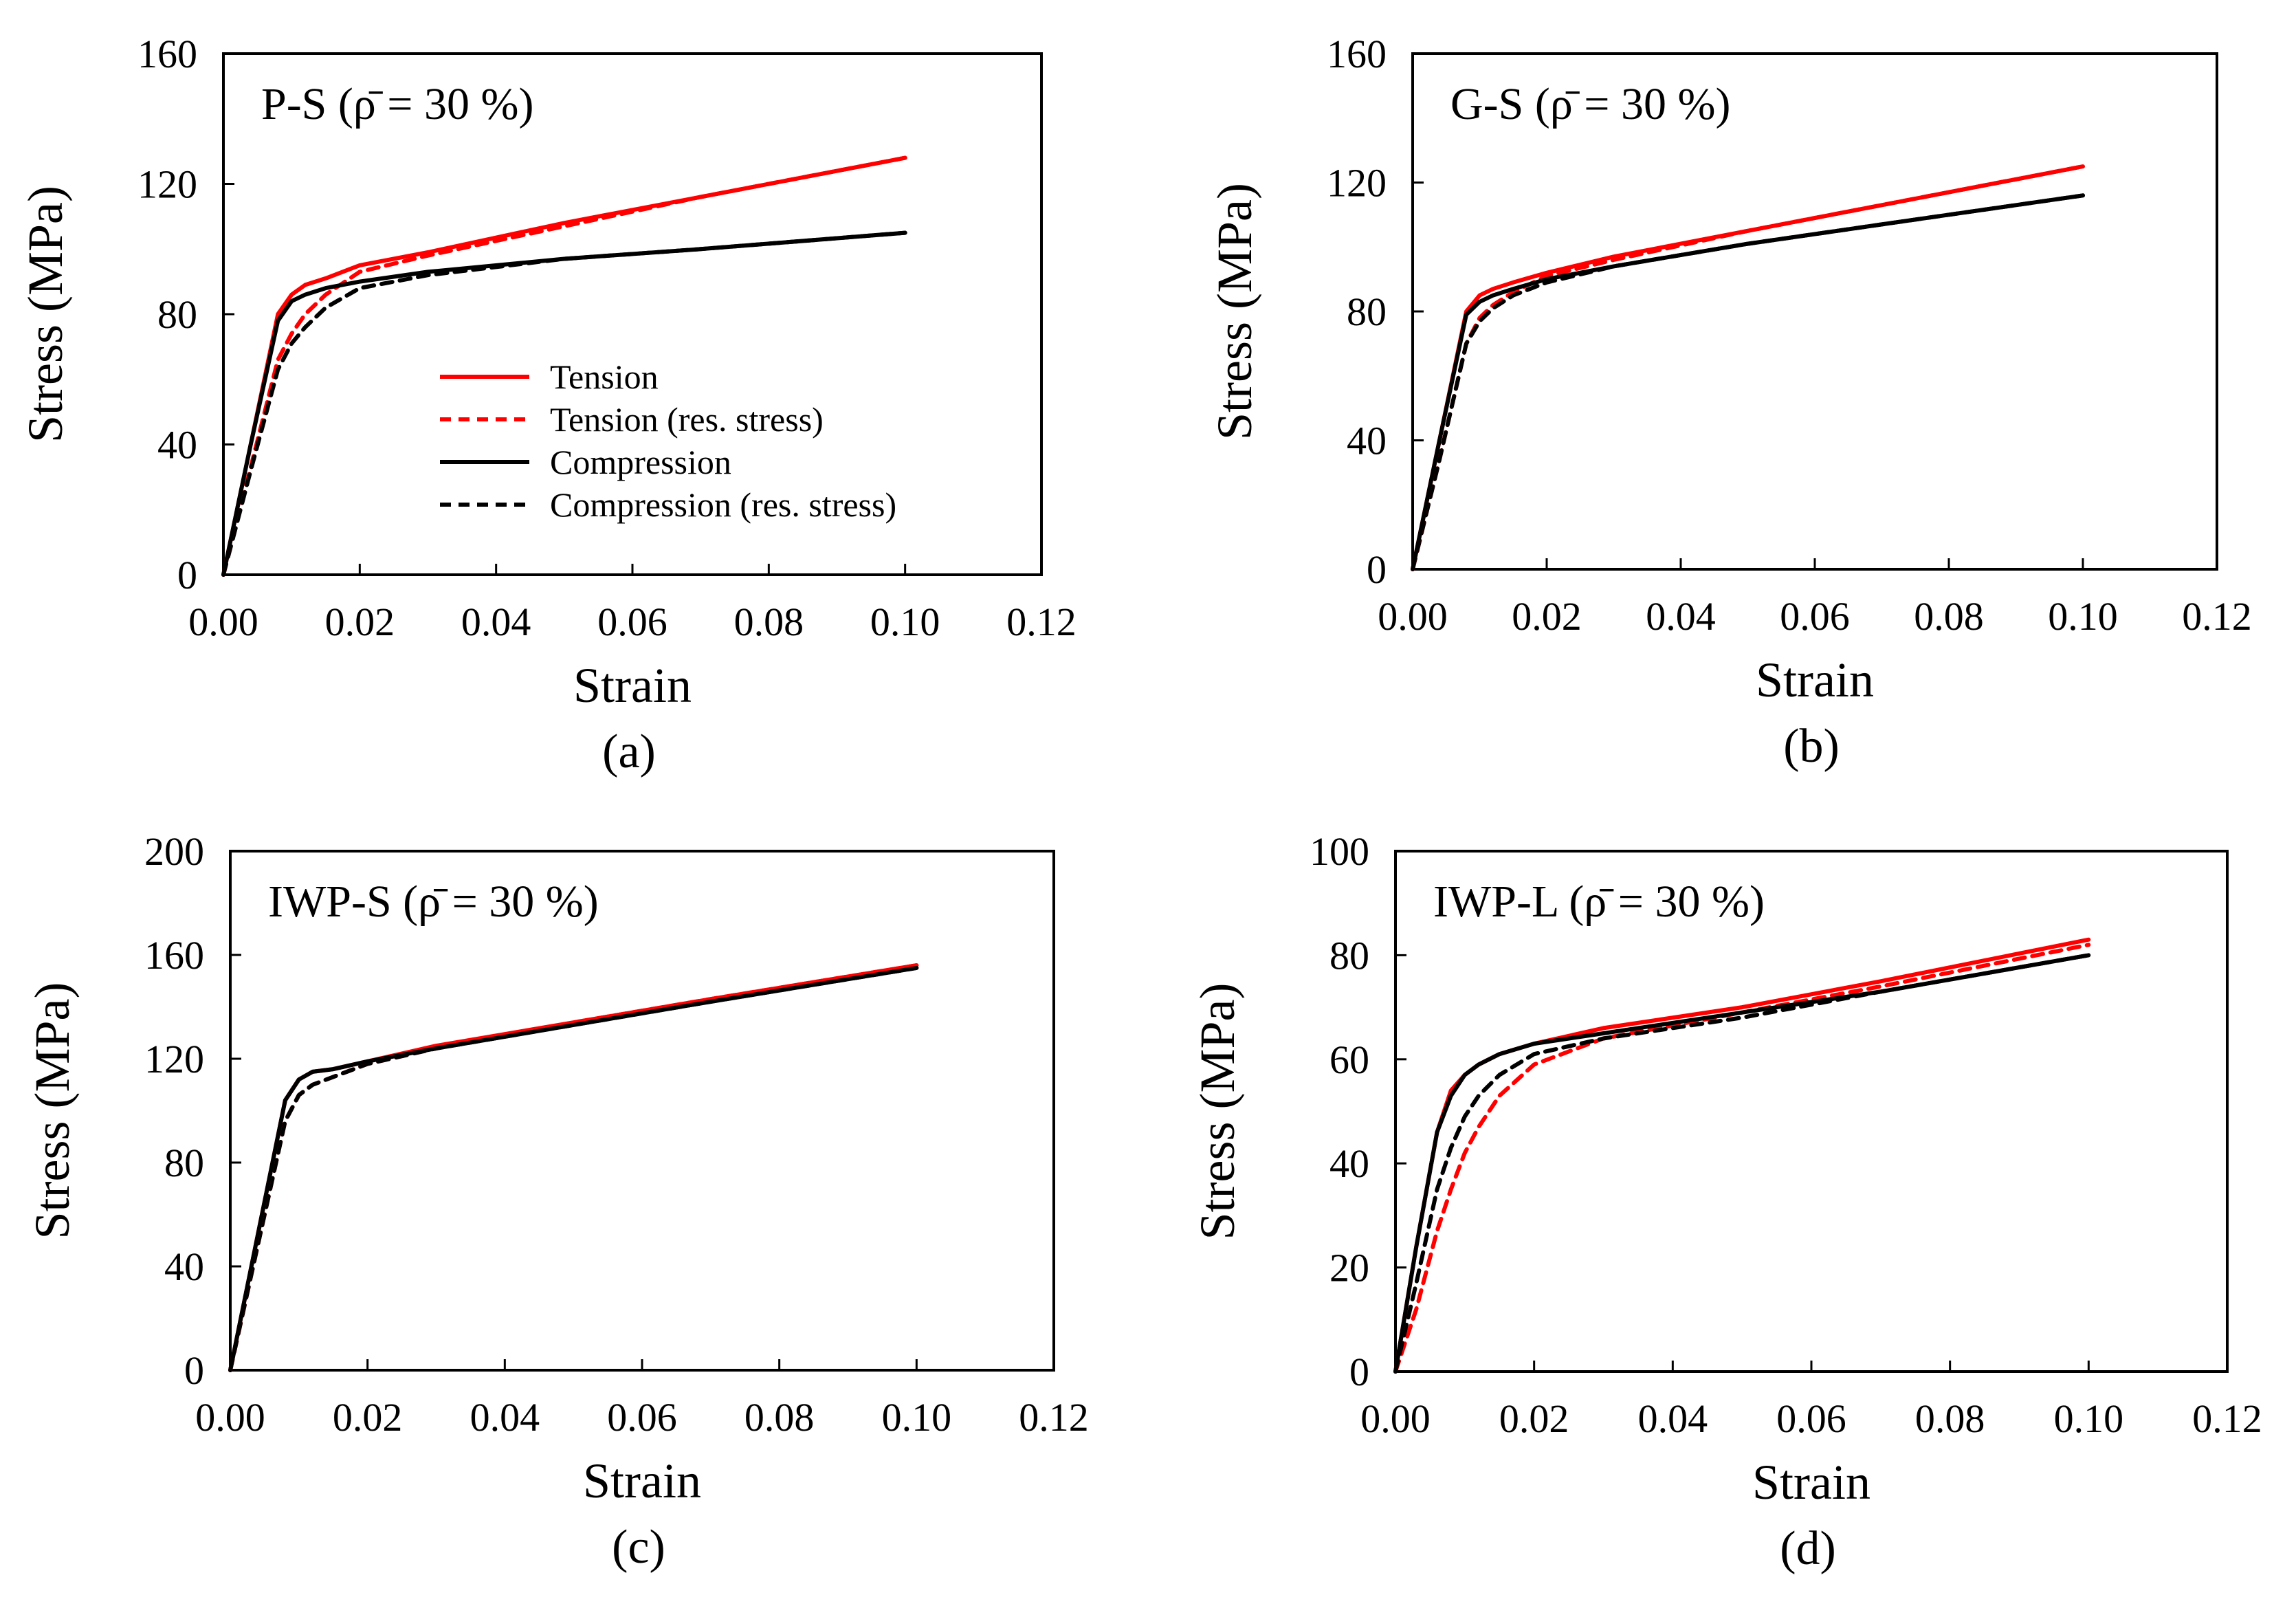 The height and width of the screenshot is (1617, 2296). What do you see at coordinates (397, 104) in the screenshot?
I see `panel-title: P-S (ρ̄ = 30 %)` at bounding box center [397, 104].